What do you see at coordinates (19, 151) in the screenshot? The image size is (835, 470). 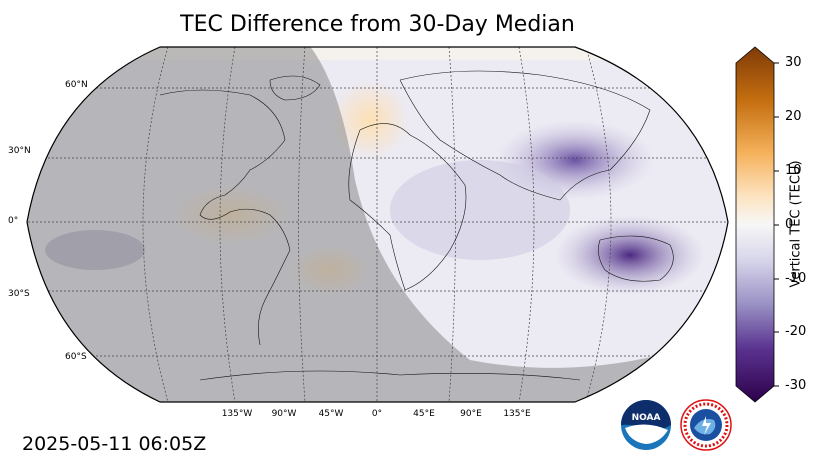 I see `lat-label: 30°N` at bounding box center [19, 151].